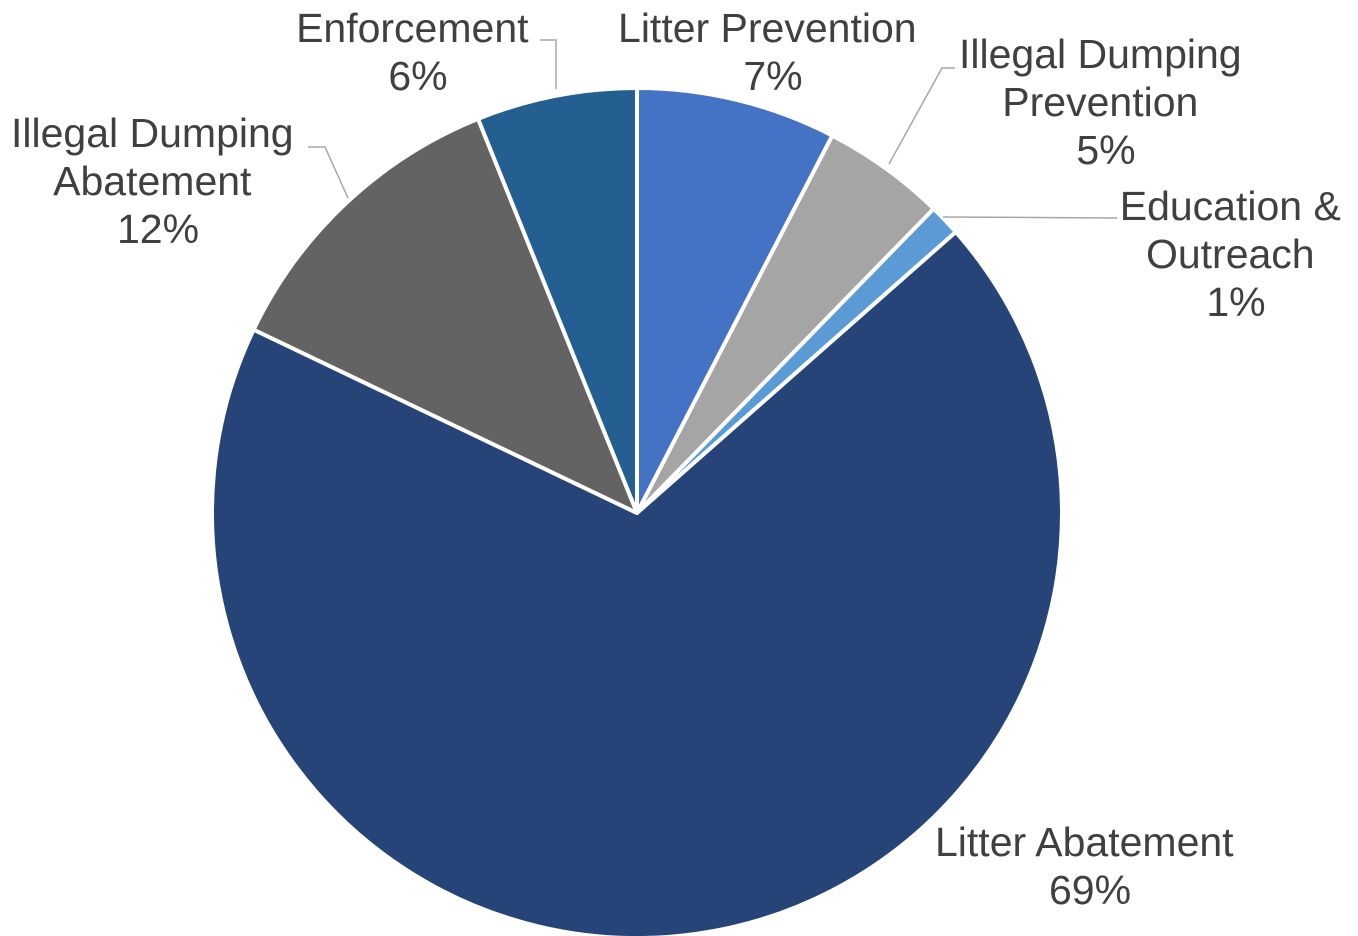 Image resolution: width=1358 pixels, height=936 pixels. I want to click on pie-slice-litter-prevention, so click(735, 300).